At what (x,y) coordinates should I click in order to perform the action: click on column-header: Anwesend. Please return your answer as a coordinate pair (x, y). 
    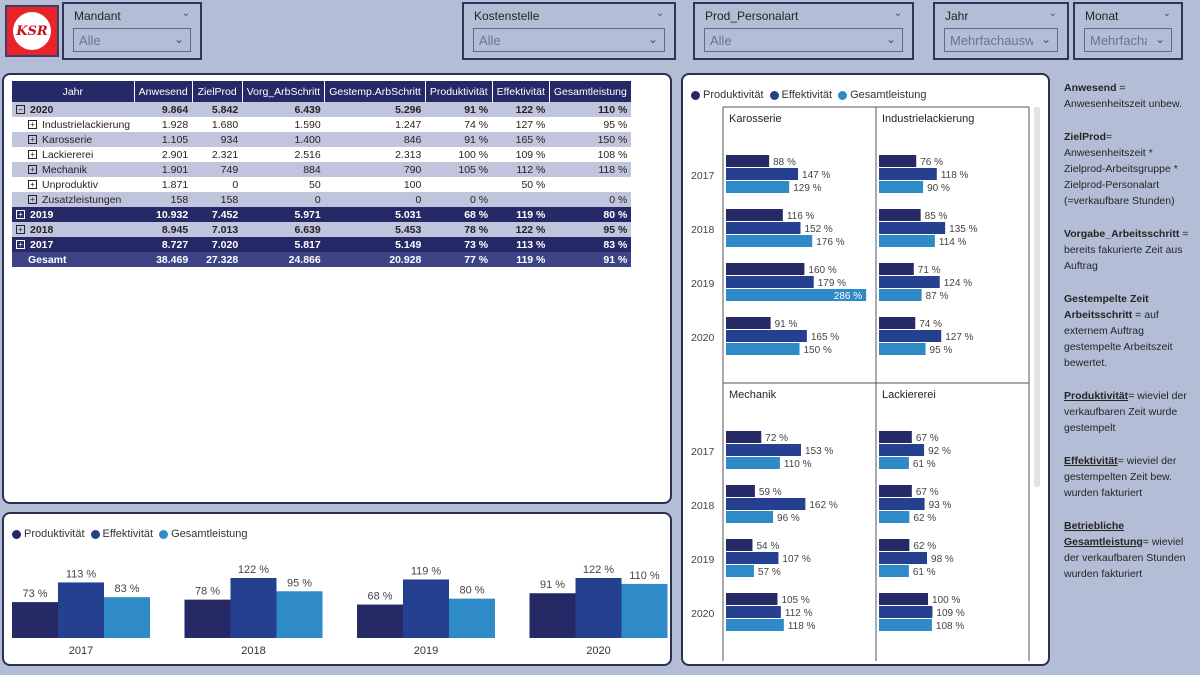
    Looking at the image, I should click on (163, 91).